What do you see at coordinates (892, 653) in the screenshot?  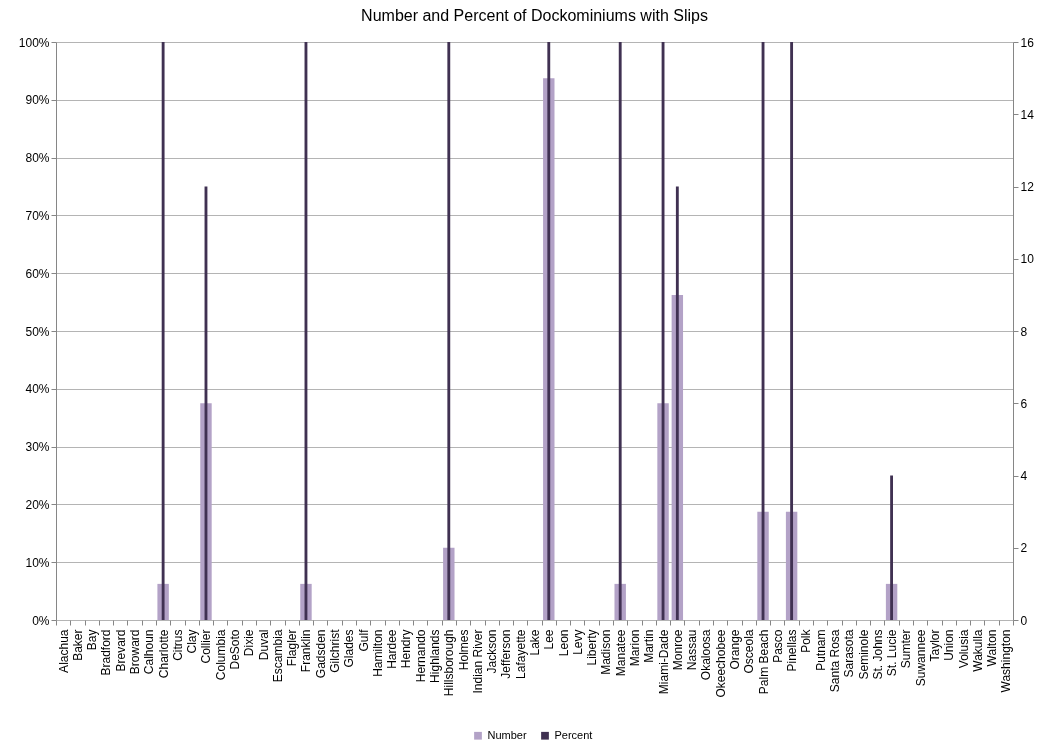 I see `x-tick-label: St. Lucie` at bounding box center [892, 653].